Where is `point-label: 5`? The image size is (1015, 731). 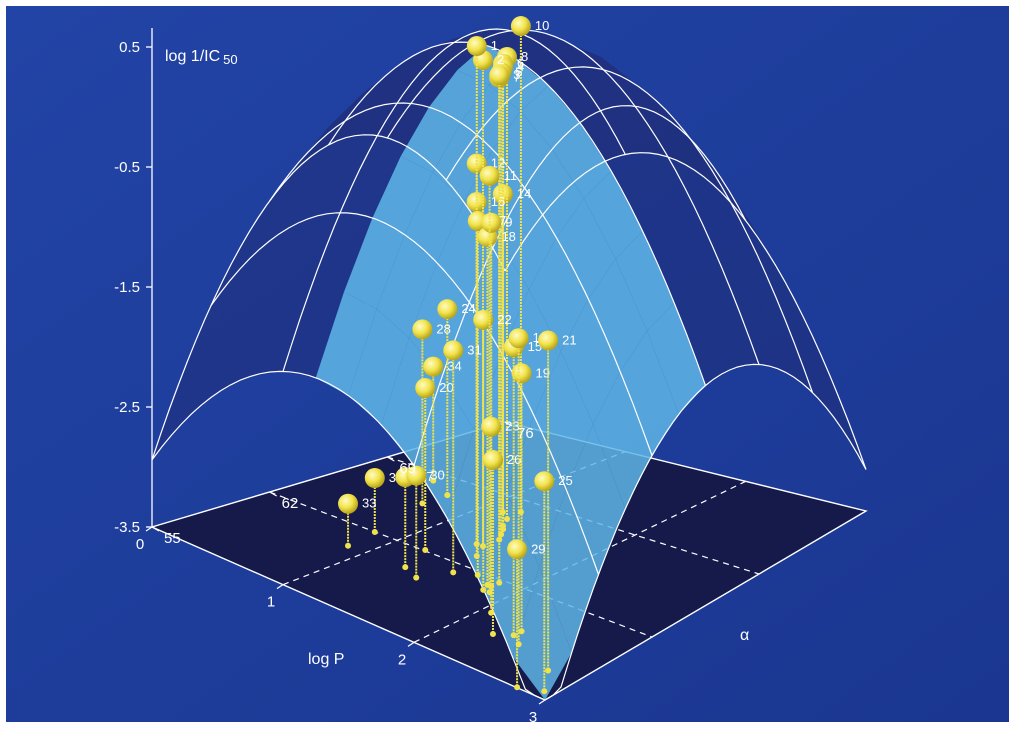
point-label: 5 is located at coordinates (518, 71).